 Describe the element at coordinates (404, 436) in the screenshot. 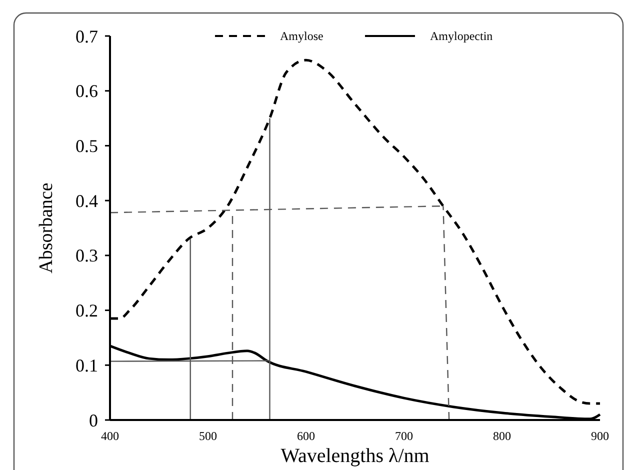

I see `x-tick-label: 700` at that location.